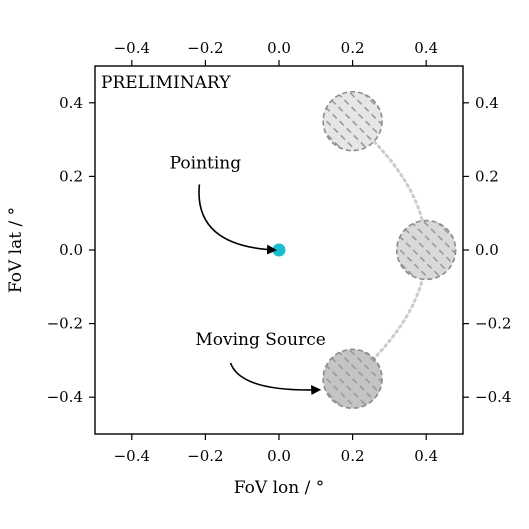 This screenshot has width=529, height=529. Describe the element at coordinates (65, 324) in the screenshot. I see `y-tick-label-left: −0.2` at that location.